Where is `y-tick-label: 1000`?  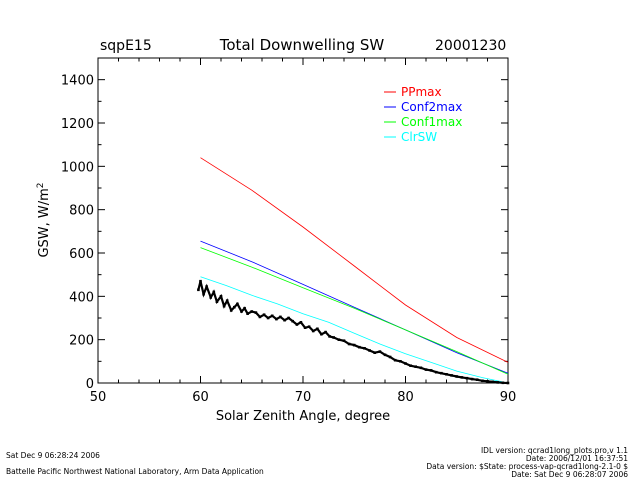
y-tick-label: 1000 is located at coordinates (77, 167).